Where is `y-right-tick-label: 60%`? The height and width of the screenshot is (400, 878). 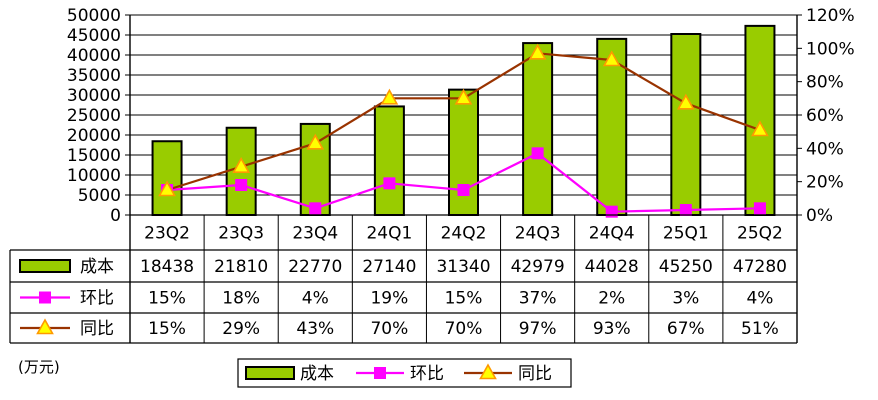
y-right-tick-label: 60% is located at coordinates (825, 116).